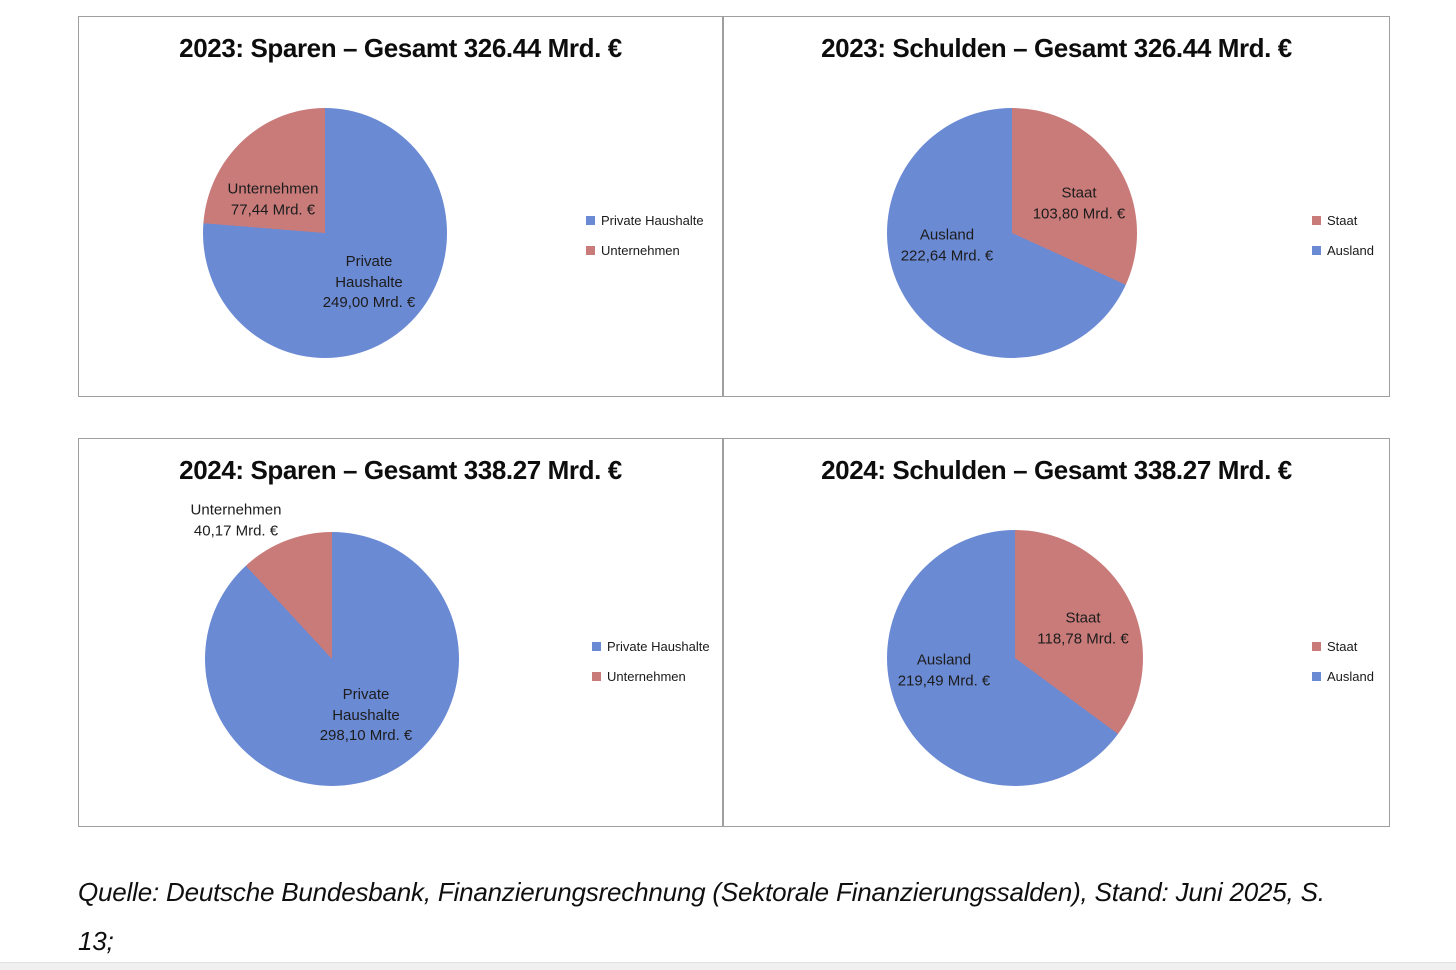 The height and width of the screenshot is (970, 1456). I want to click on slice-label-value: 77,44 Mrd. €, so click(273, 209).